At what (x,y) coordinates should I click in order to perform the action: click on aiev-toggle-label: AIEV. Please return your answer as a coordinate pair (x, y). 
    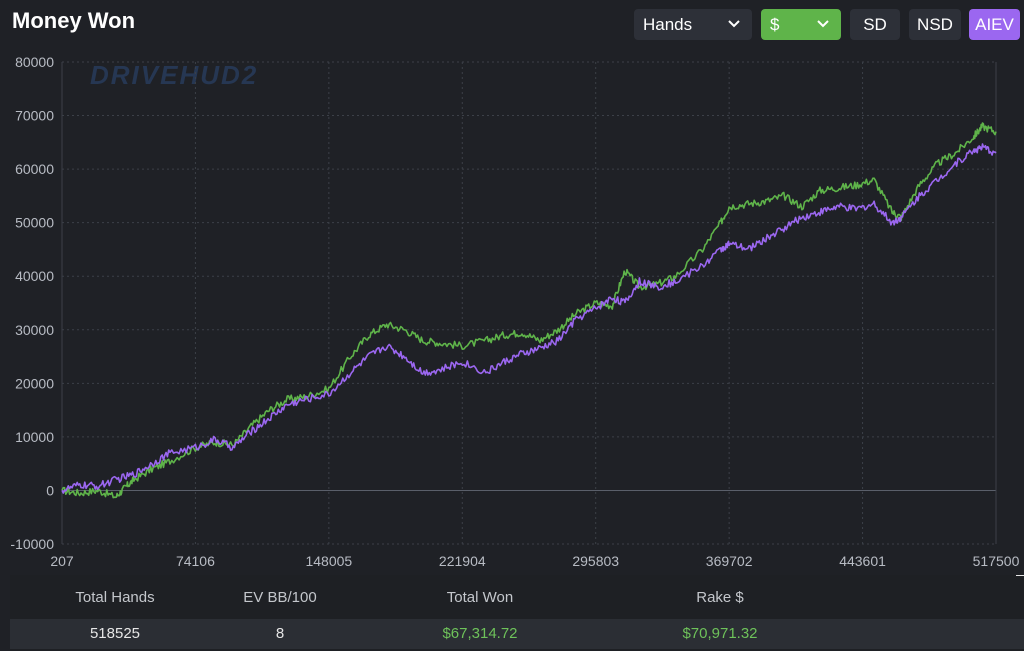
    Looking at the image, I should click on (994, 24).